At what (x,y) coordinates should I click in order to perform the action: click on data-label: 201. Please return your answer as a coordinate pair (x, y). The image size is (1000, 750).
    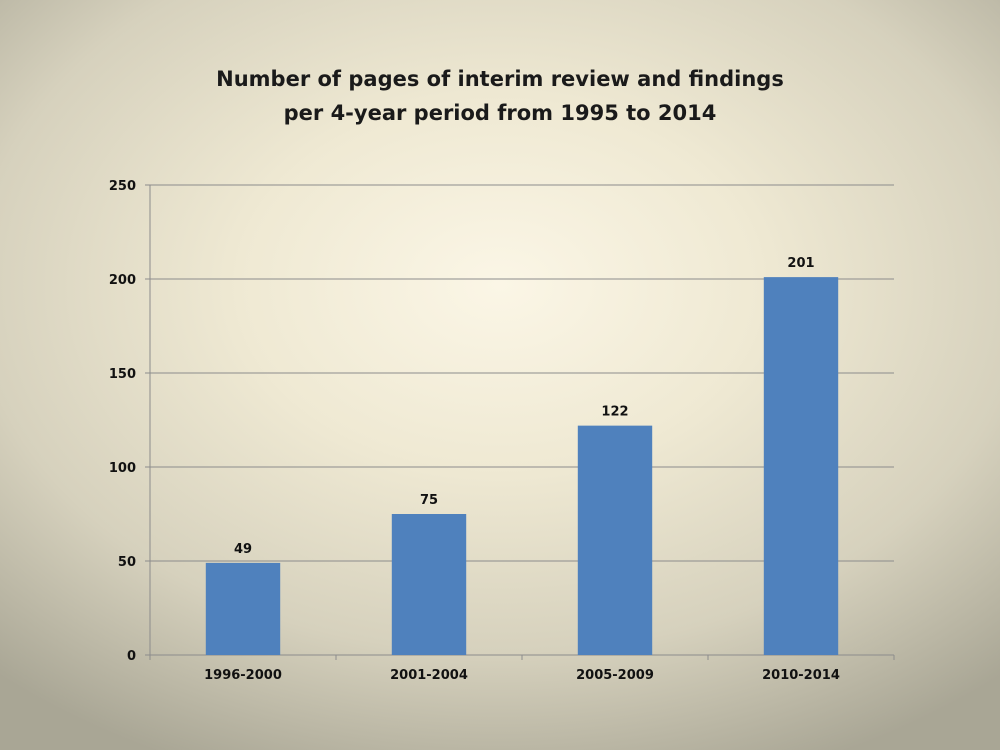
    Looking at the image, I should click on (800, 263).